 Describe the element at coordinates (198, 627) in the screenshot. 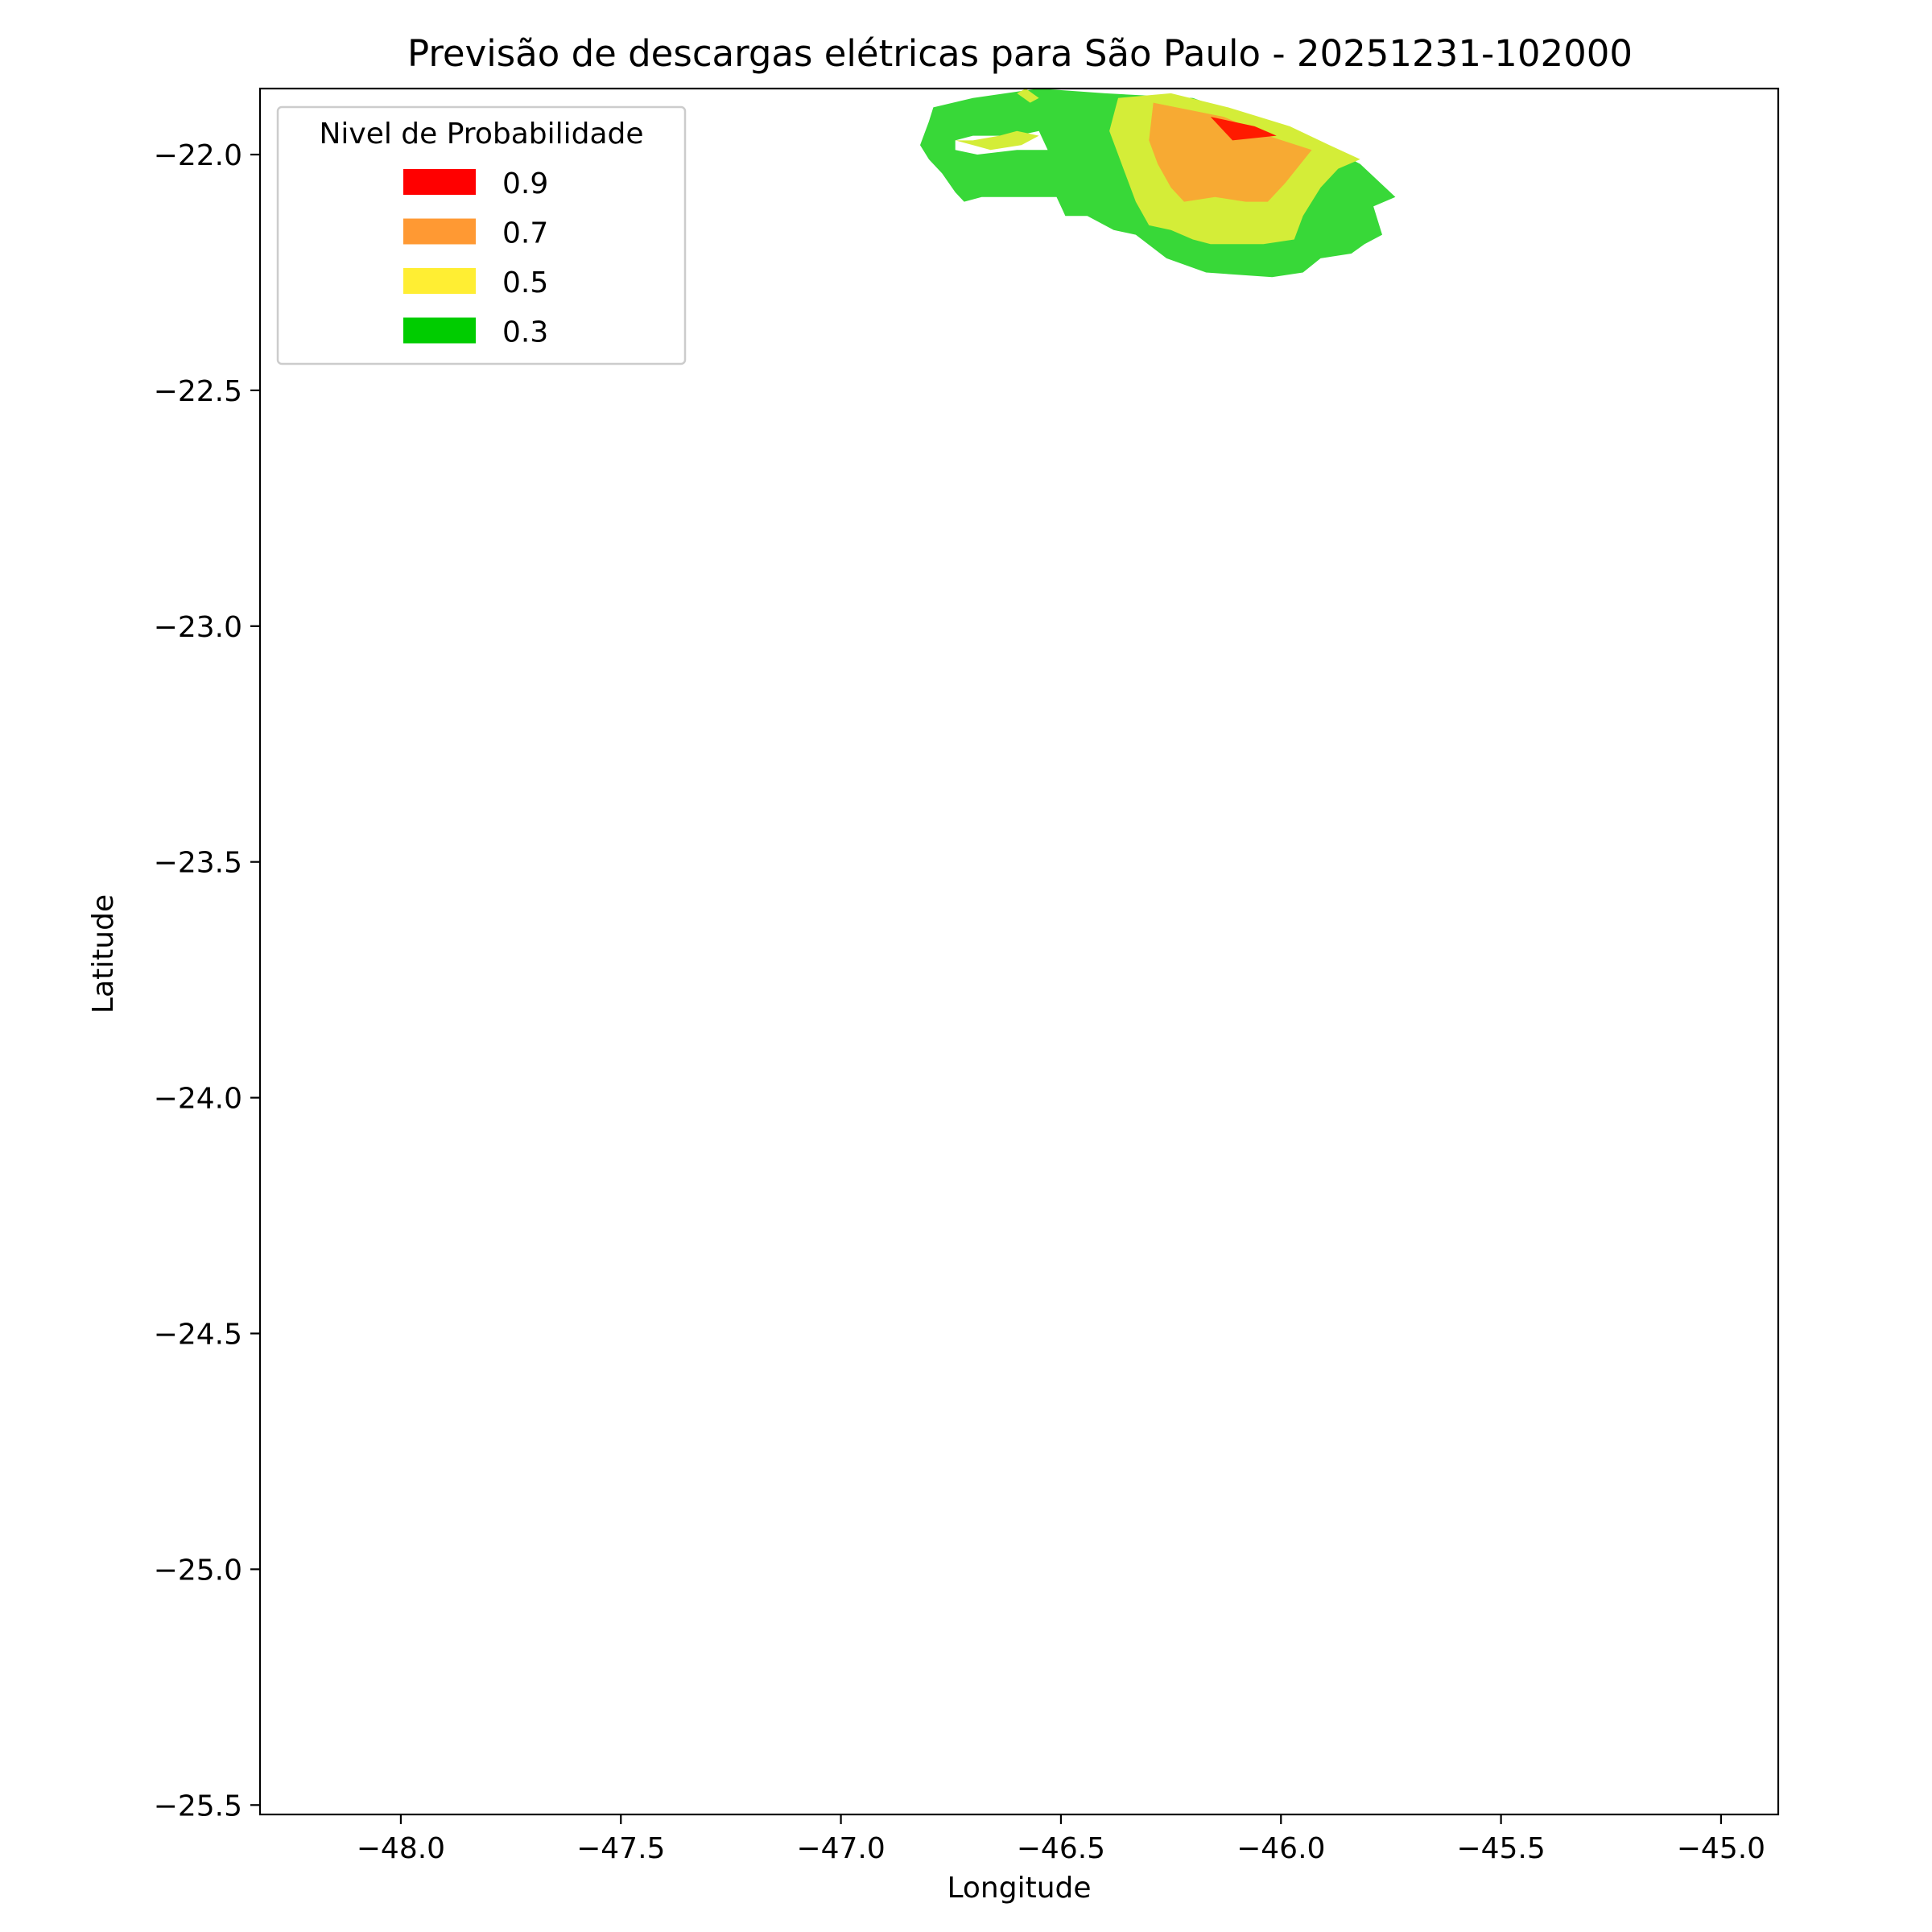

I see `y-tick-label: −23.0` at that location.